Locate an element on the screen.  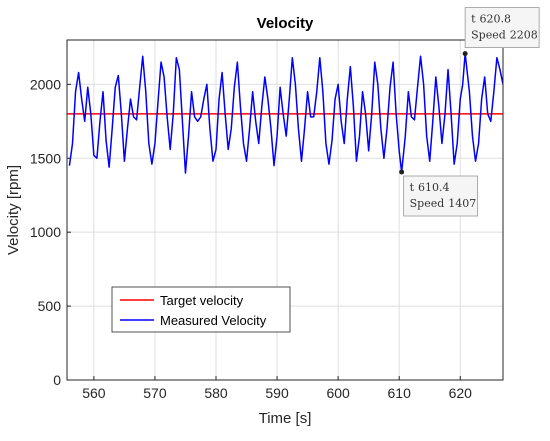
data-tip-text: t 620.8 is located at coordinates (491, 19).